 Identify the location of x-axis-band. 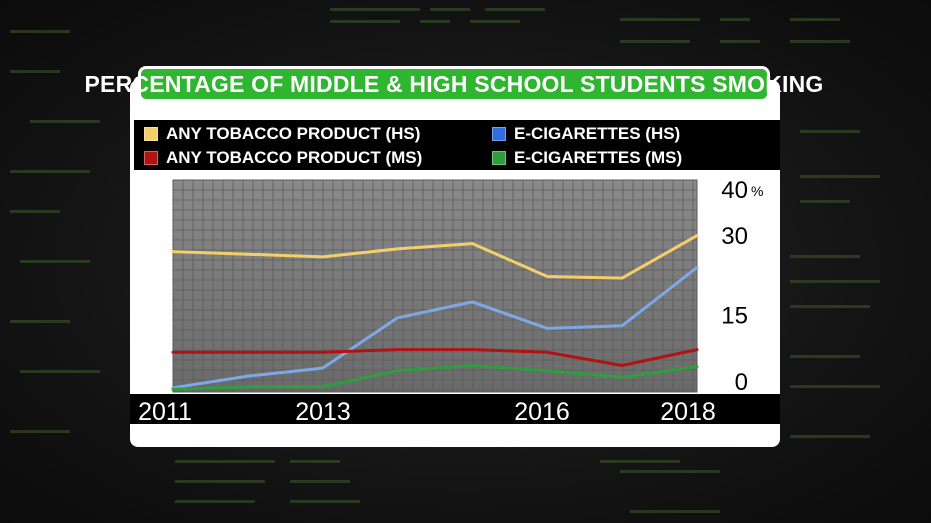
(455, 409).